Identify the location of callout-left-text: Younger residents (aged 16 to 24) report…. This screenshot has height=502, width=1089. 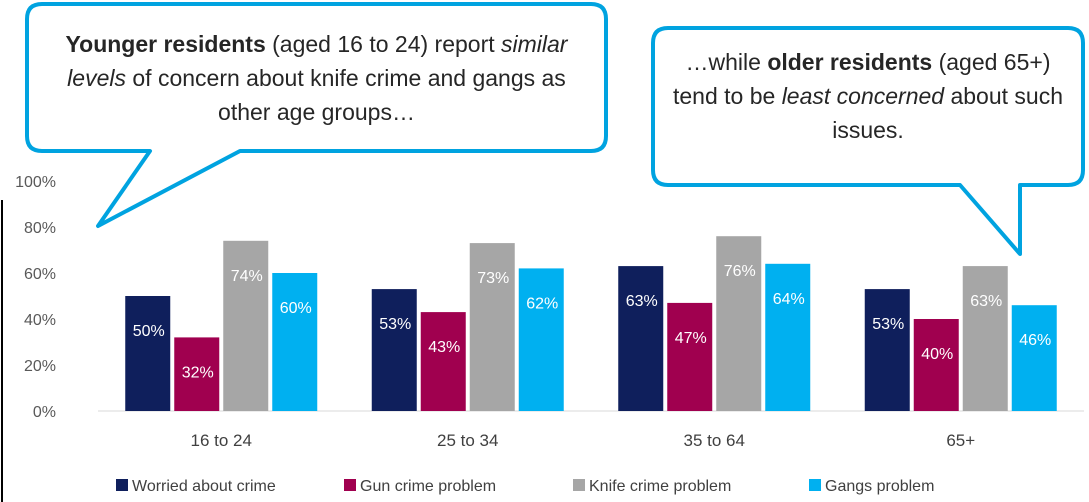
(316, 78).